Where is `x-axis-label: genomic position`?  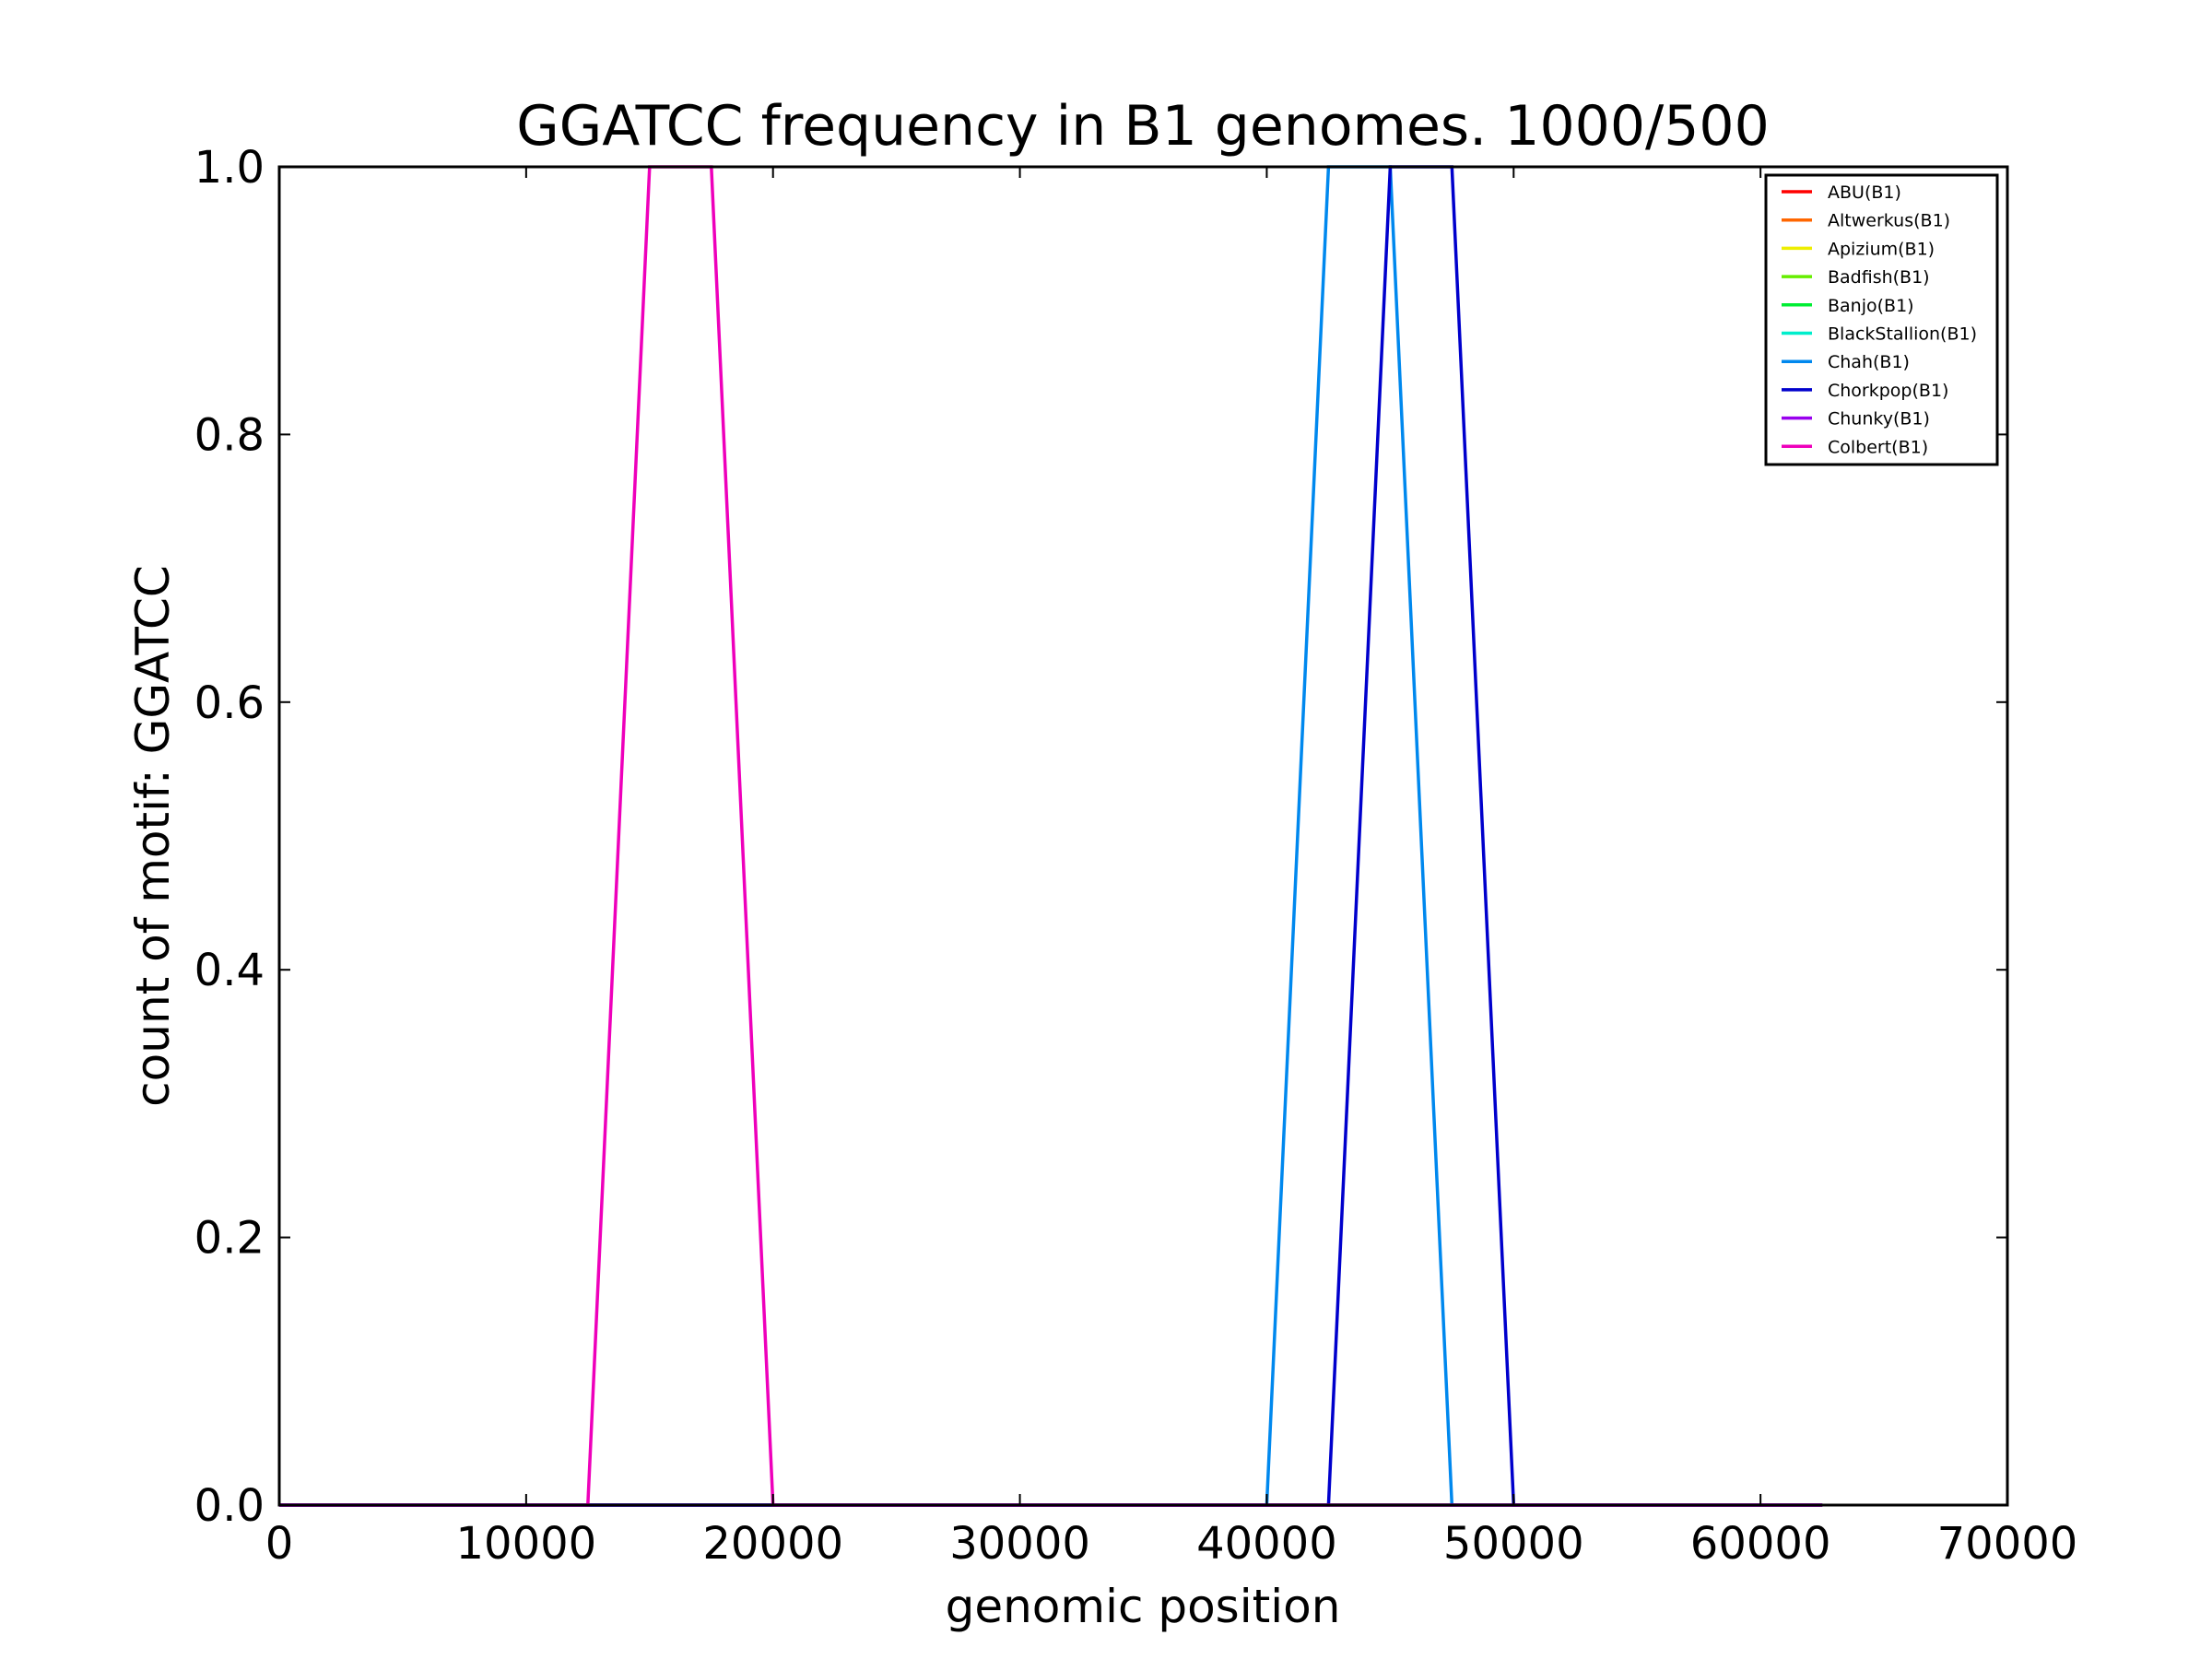
x-axis-label: genomic position is located at coordinates (1143, 1606).